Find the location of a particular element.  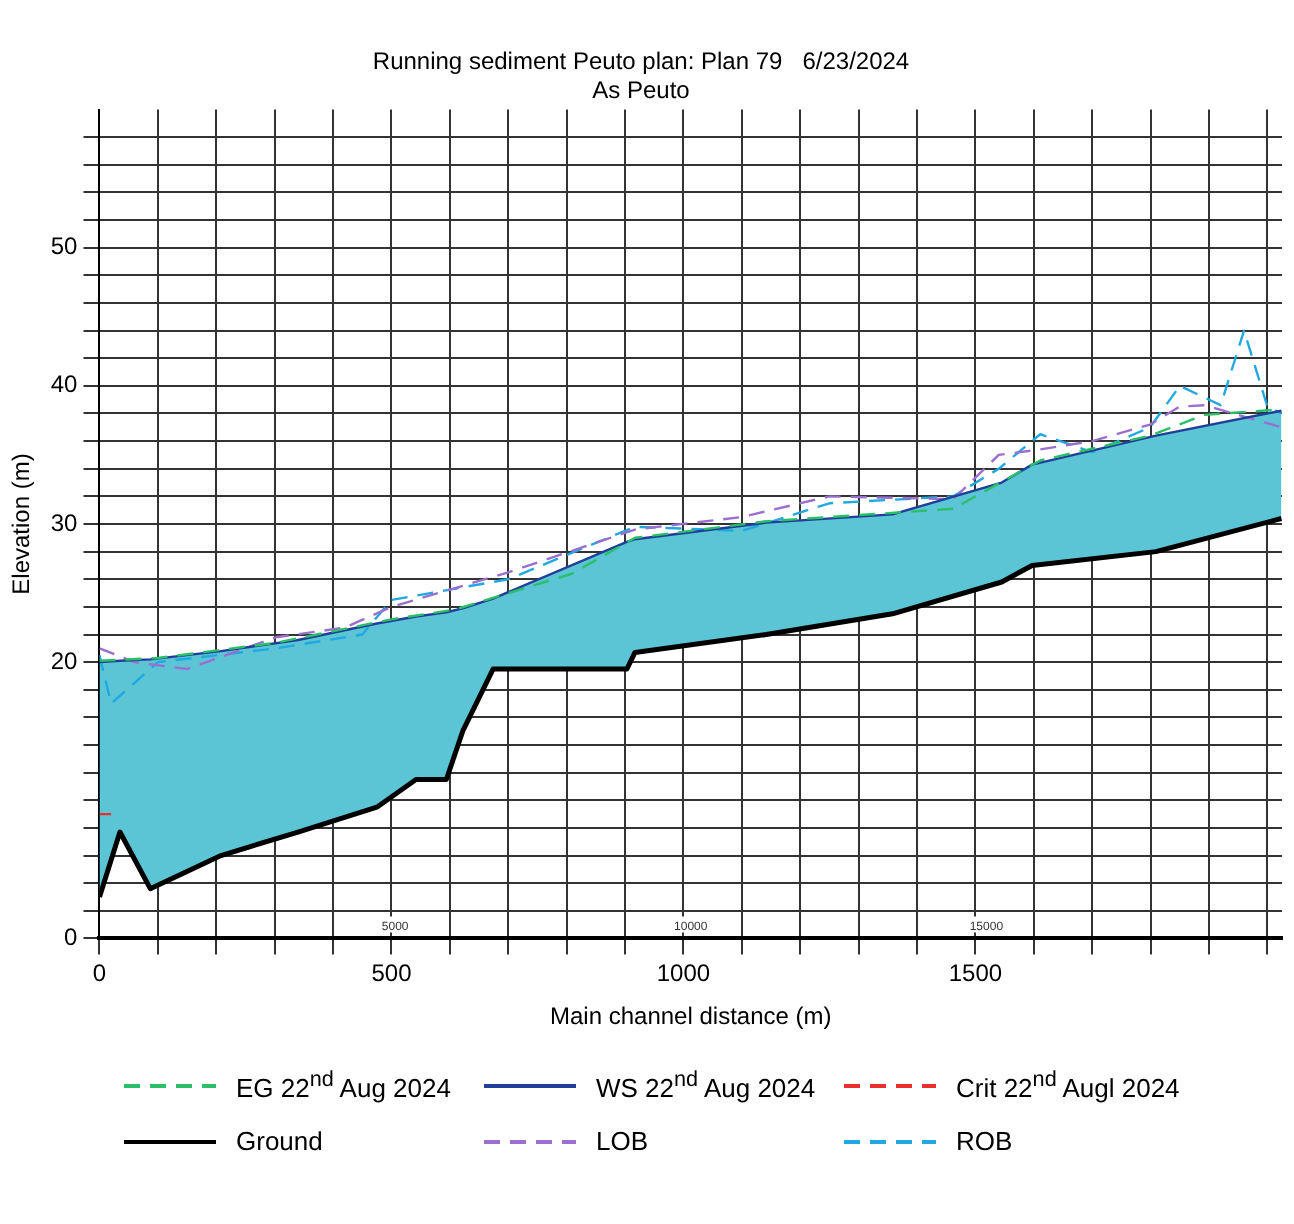

x-tick-label: 1000 is located at coordinates (683, 973).